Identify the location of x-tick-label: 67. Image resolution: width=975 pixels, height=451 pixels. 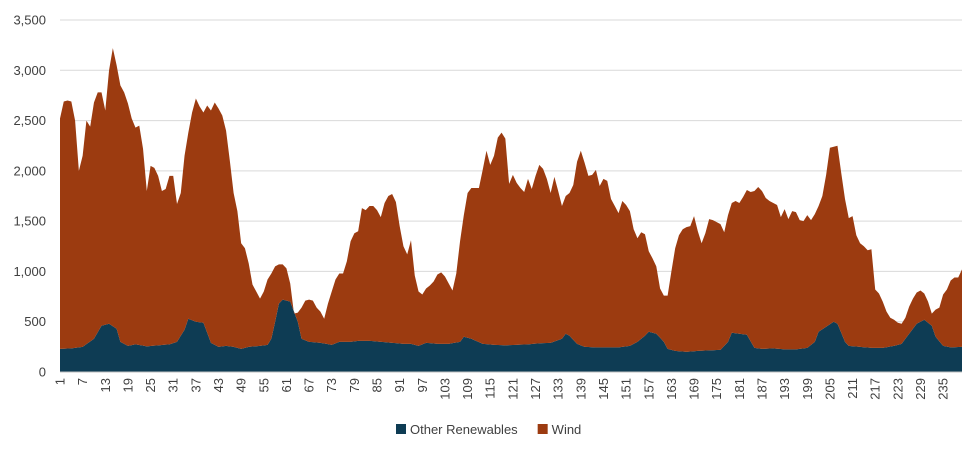
(309, 385).